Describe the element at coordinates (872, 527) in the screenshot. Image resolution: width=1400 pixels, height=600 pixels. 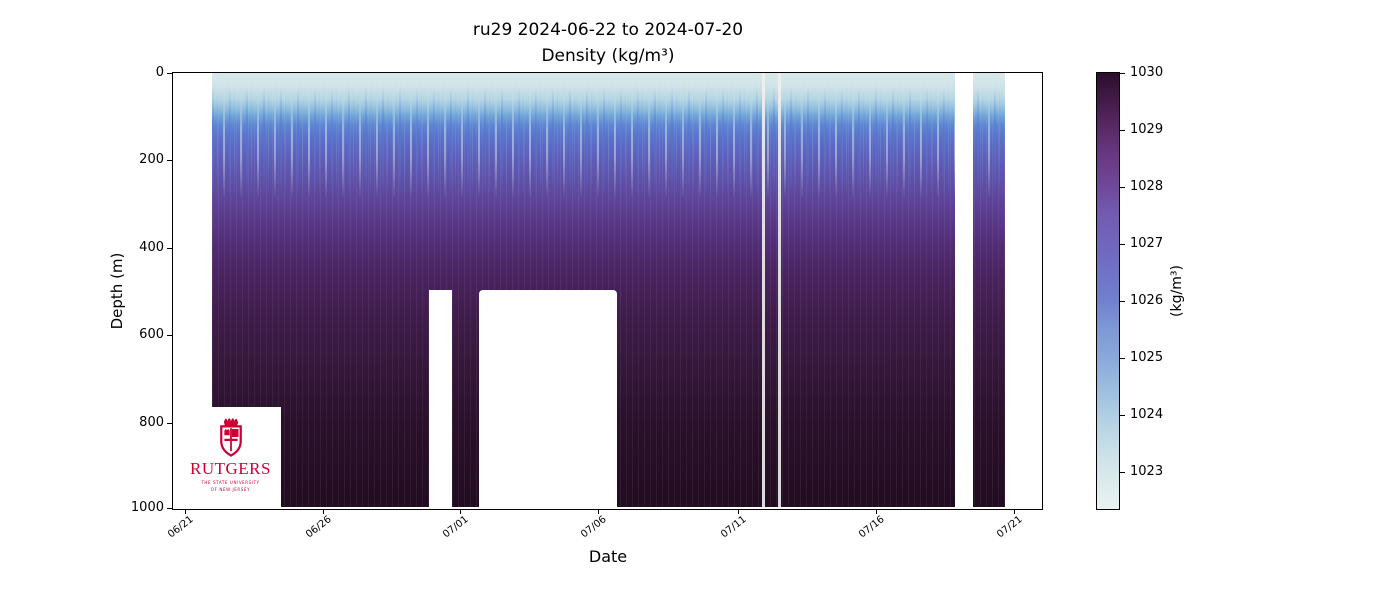
I see `x-tick-label: 07/16` at that location.